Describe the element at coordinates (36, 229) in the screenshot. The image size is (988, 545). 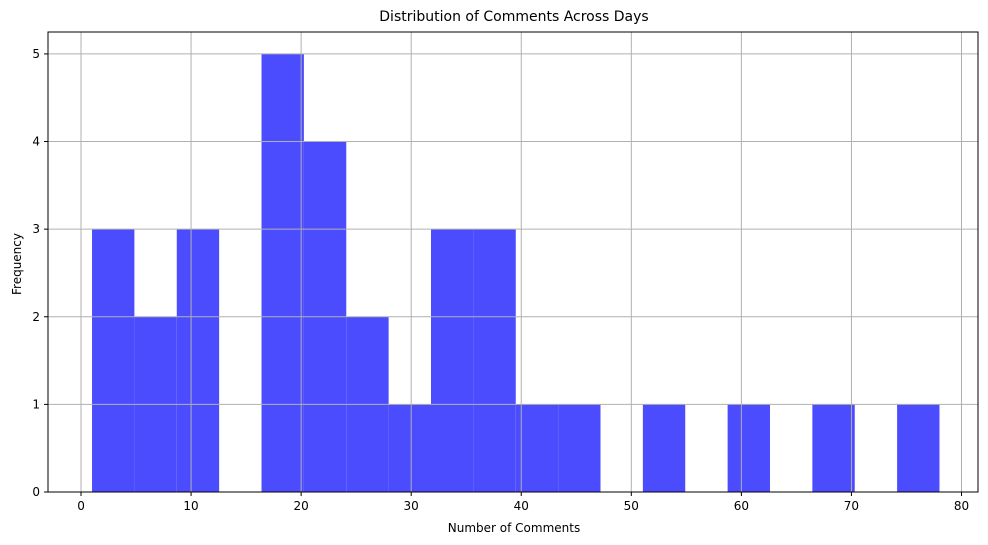
I see `y-tick-label: 3` at that location.